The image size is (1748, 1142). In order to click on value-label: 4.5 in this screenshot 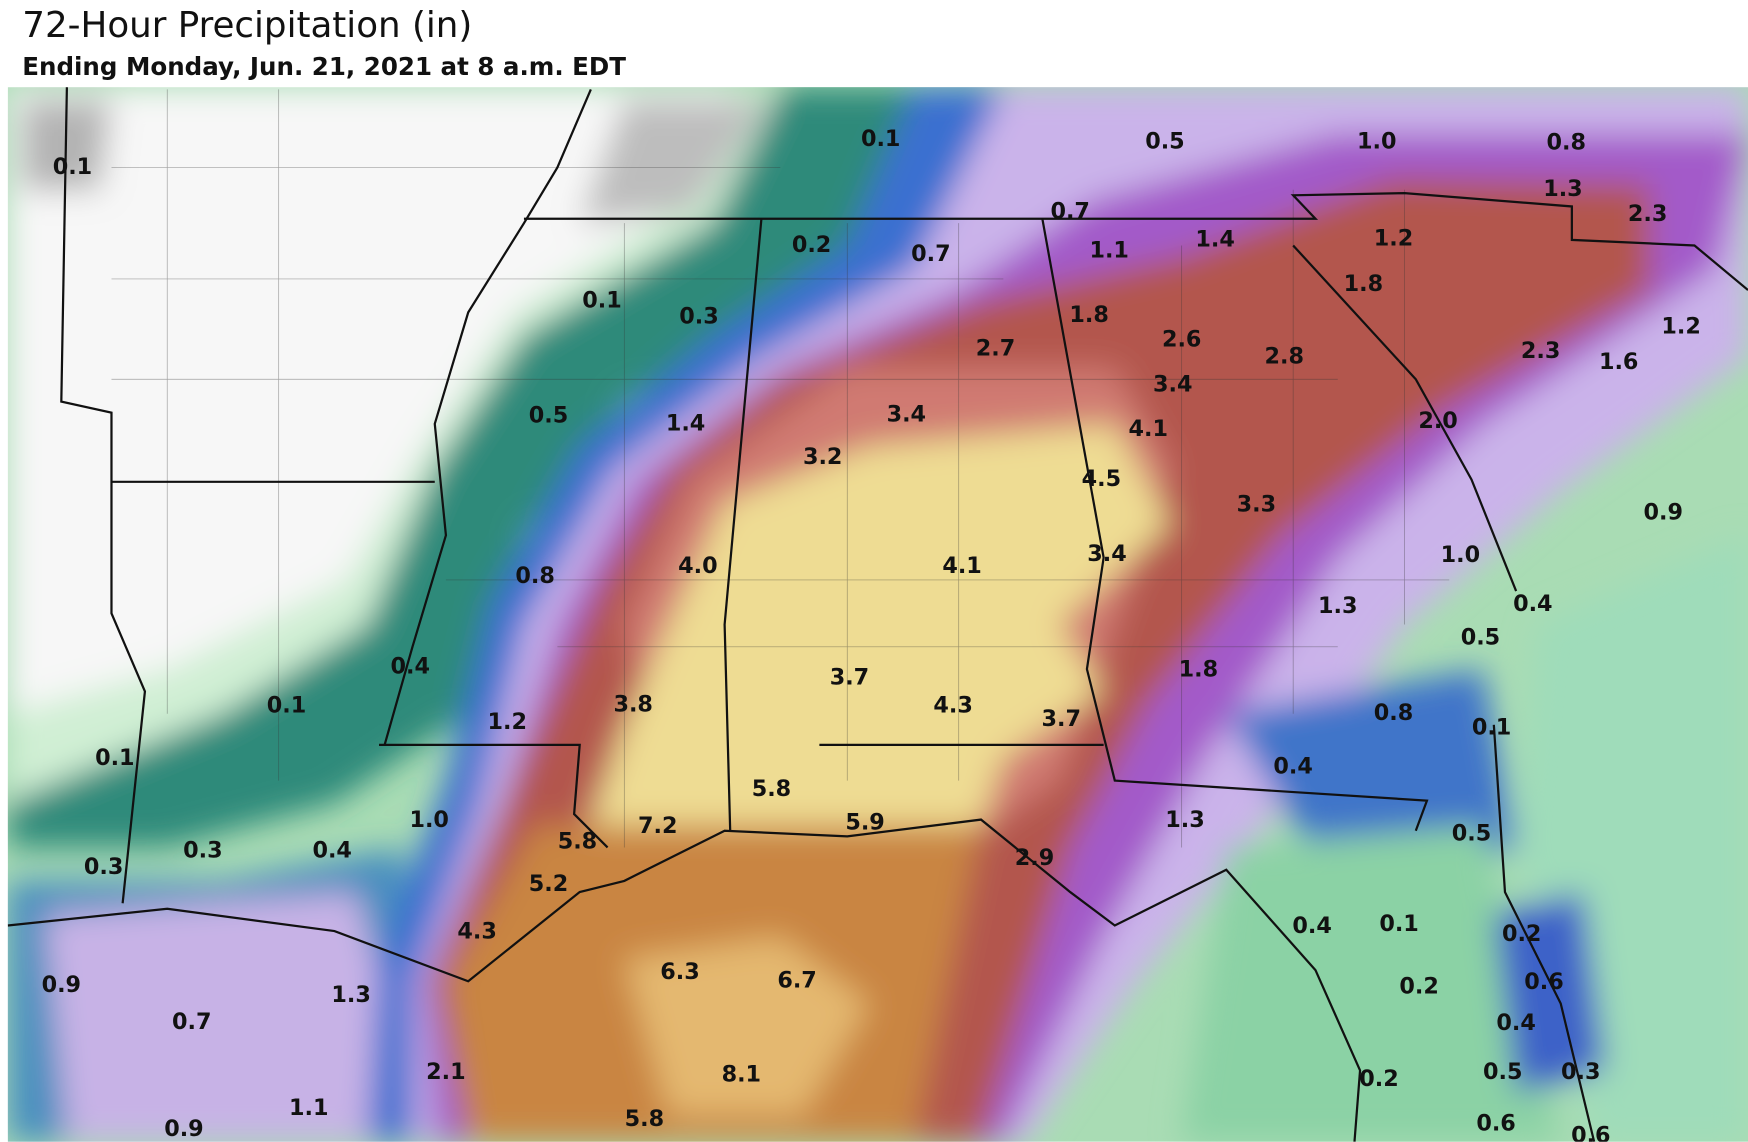, I will do `click(1101, 479)`.